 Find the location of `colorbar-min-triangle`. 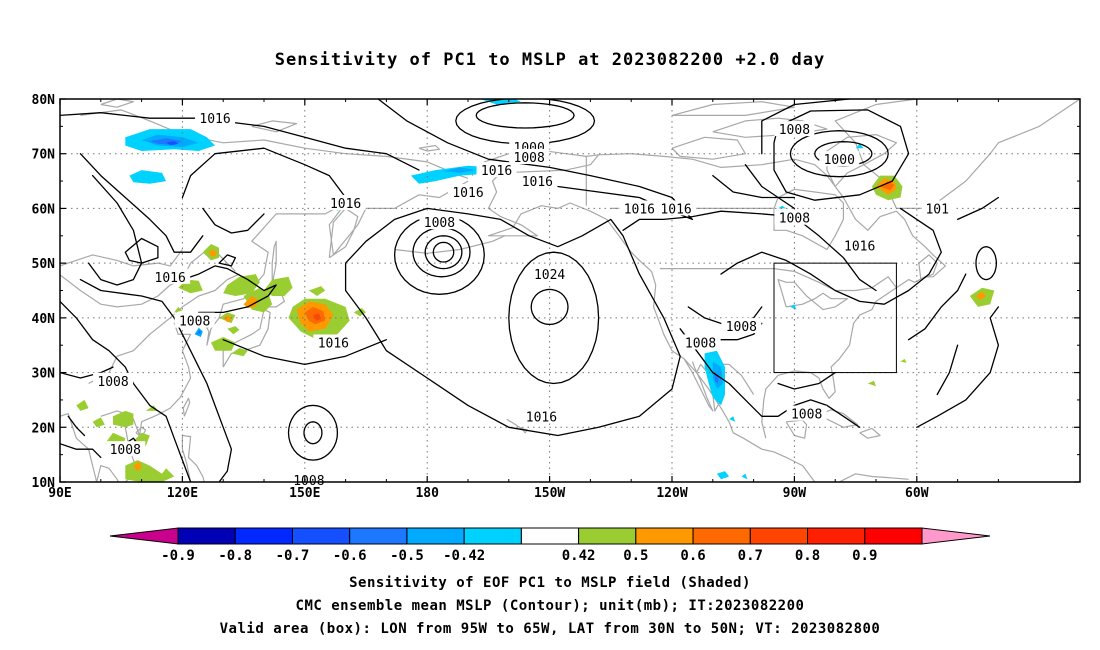

colorbar-min-triangle is located at coordinates (144, 536).